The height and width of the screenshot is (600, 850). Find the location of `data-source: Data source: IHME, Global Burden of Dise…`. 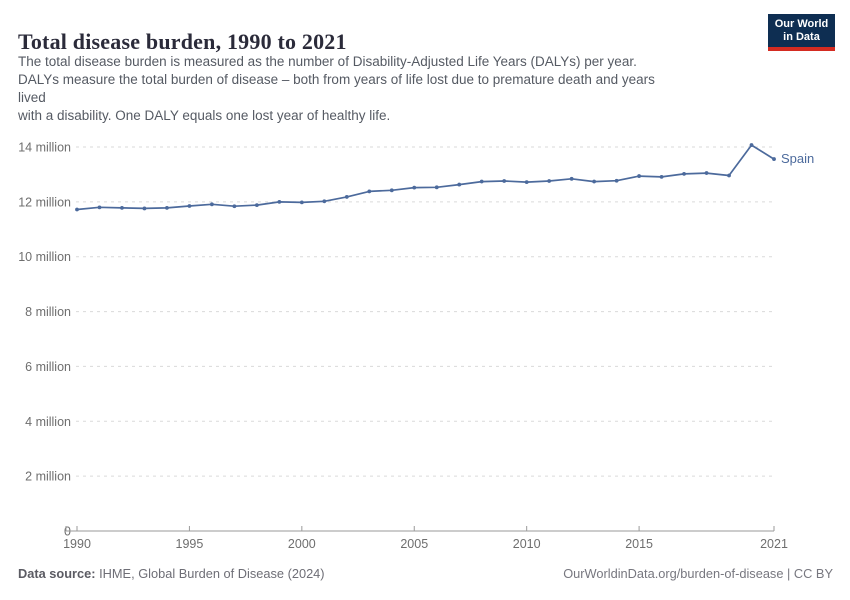

data-source: Data source: IHME, Global Burden of Dise… is located at coordinates (171, 573).